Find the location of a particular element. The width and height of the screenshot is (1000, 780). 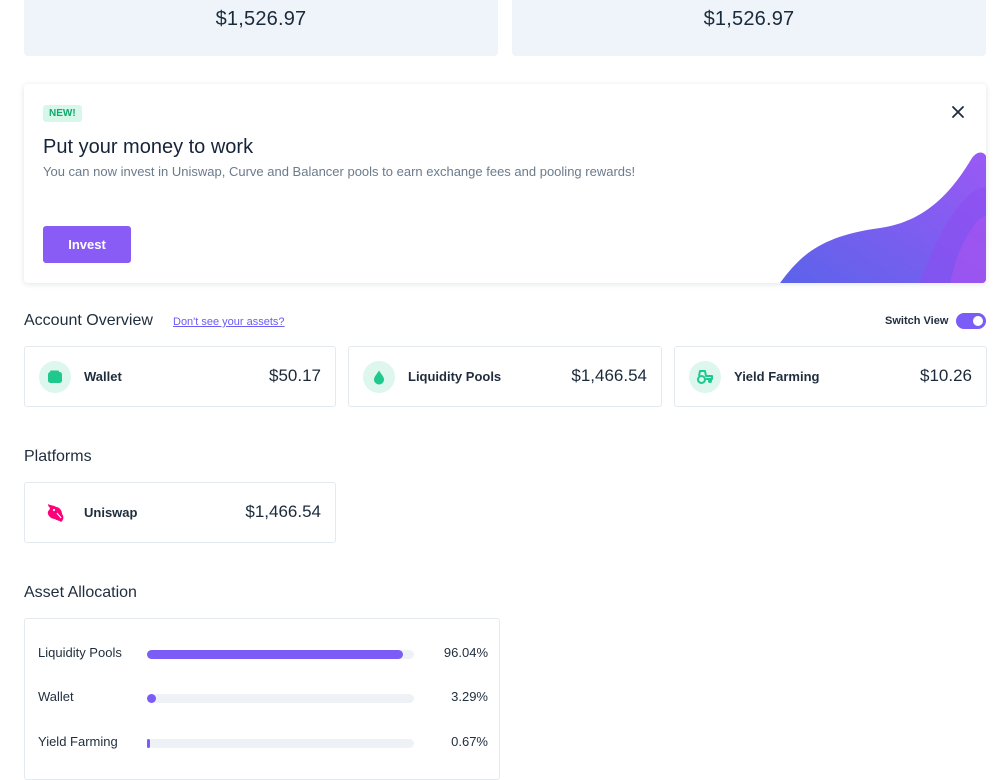

new-badge: NEW! is located at coordinates (62, 113).